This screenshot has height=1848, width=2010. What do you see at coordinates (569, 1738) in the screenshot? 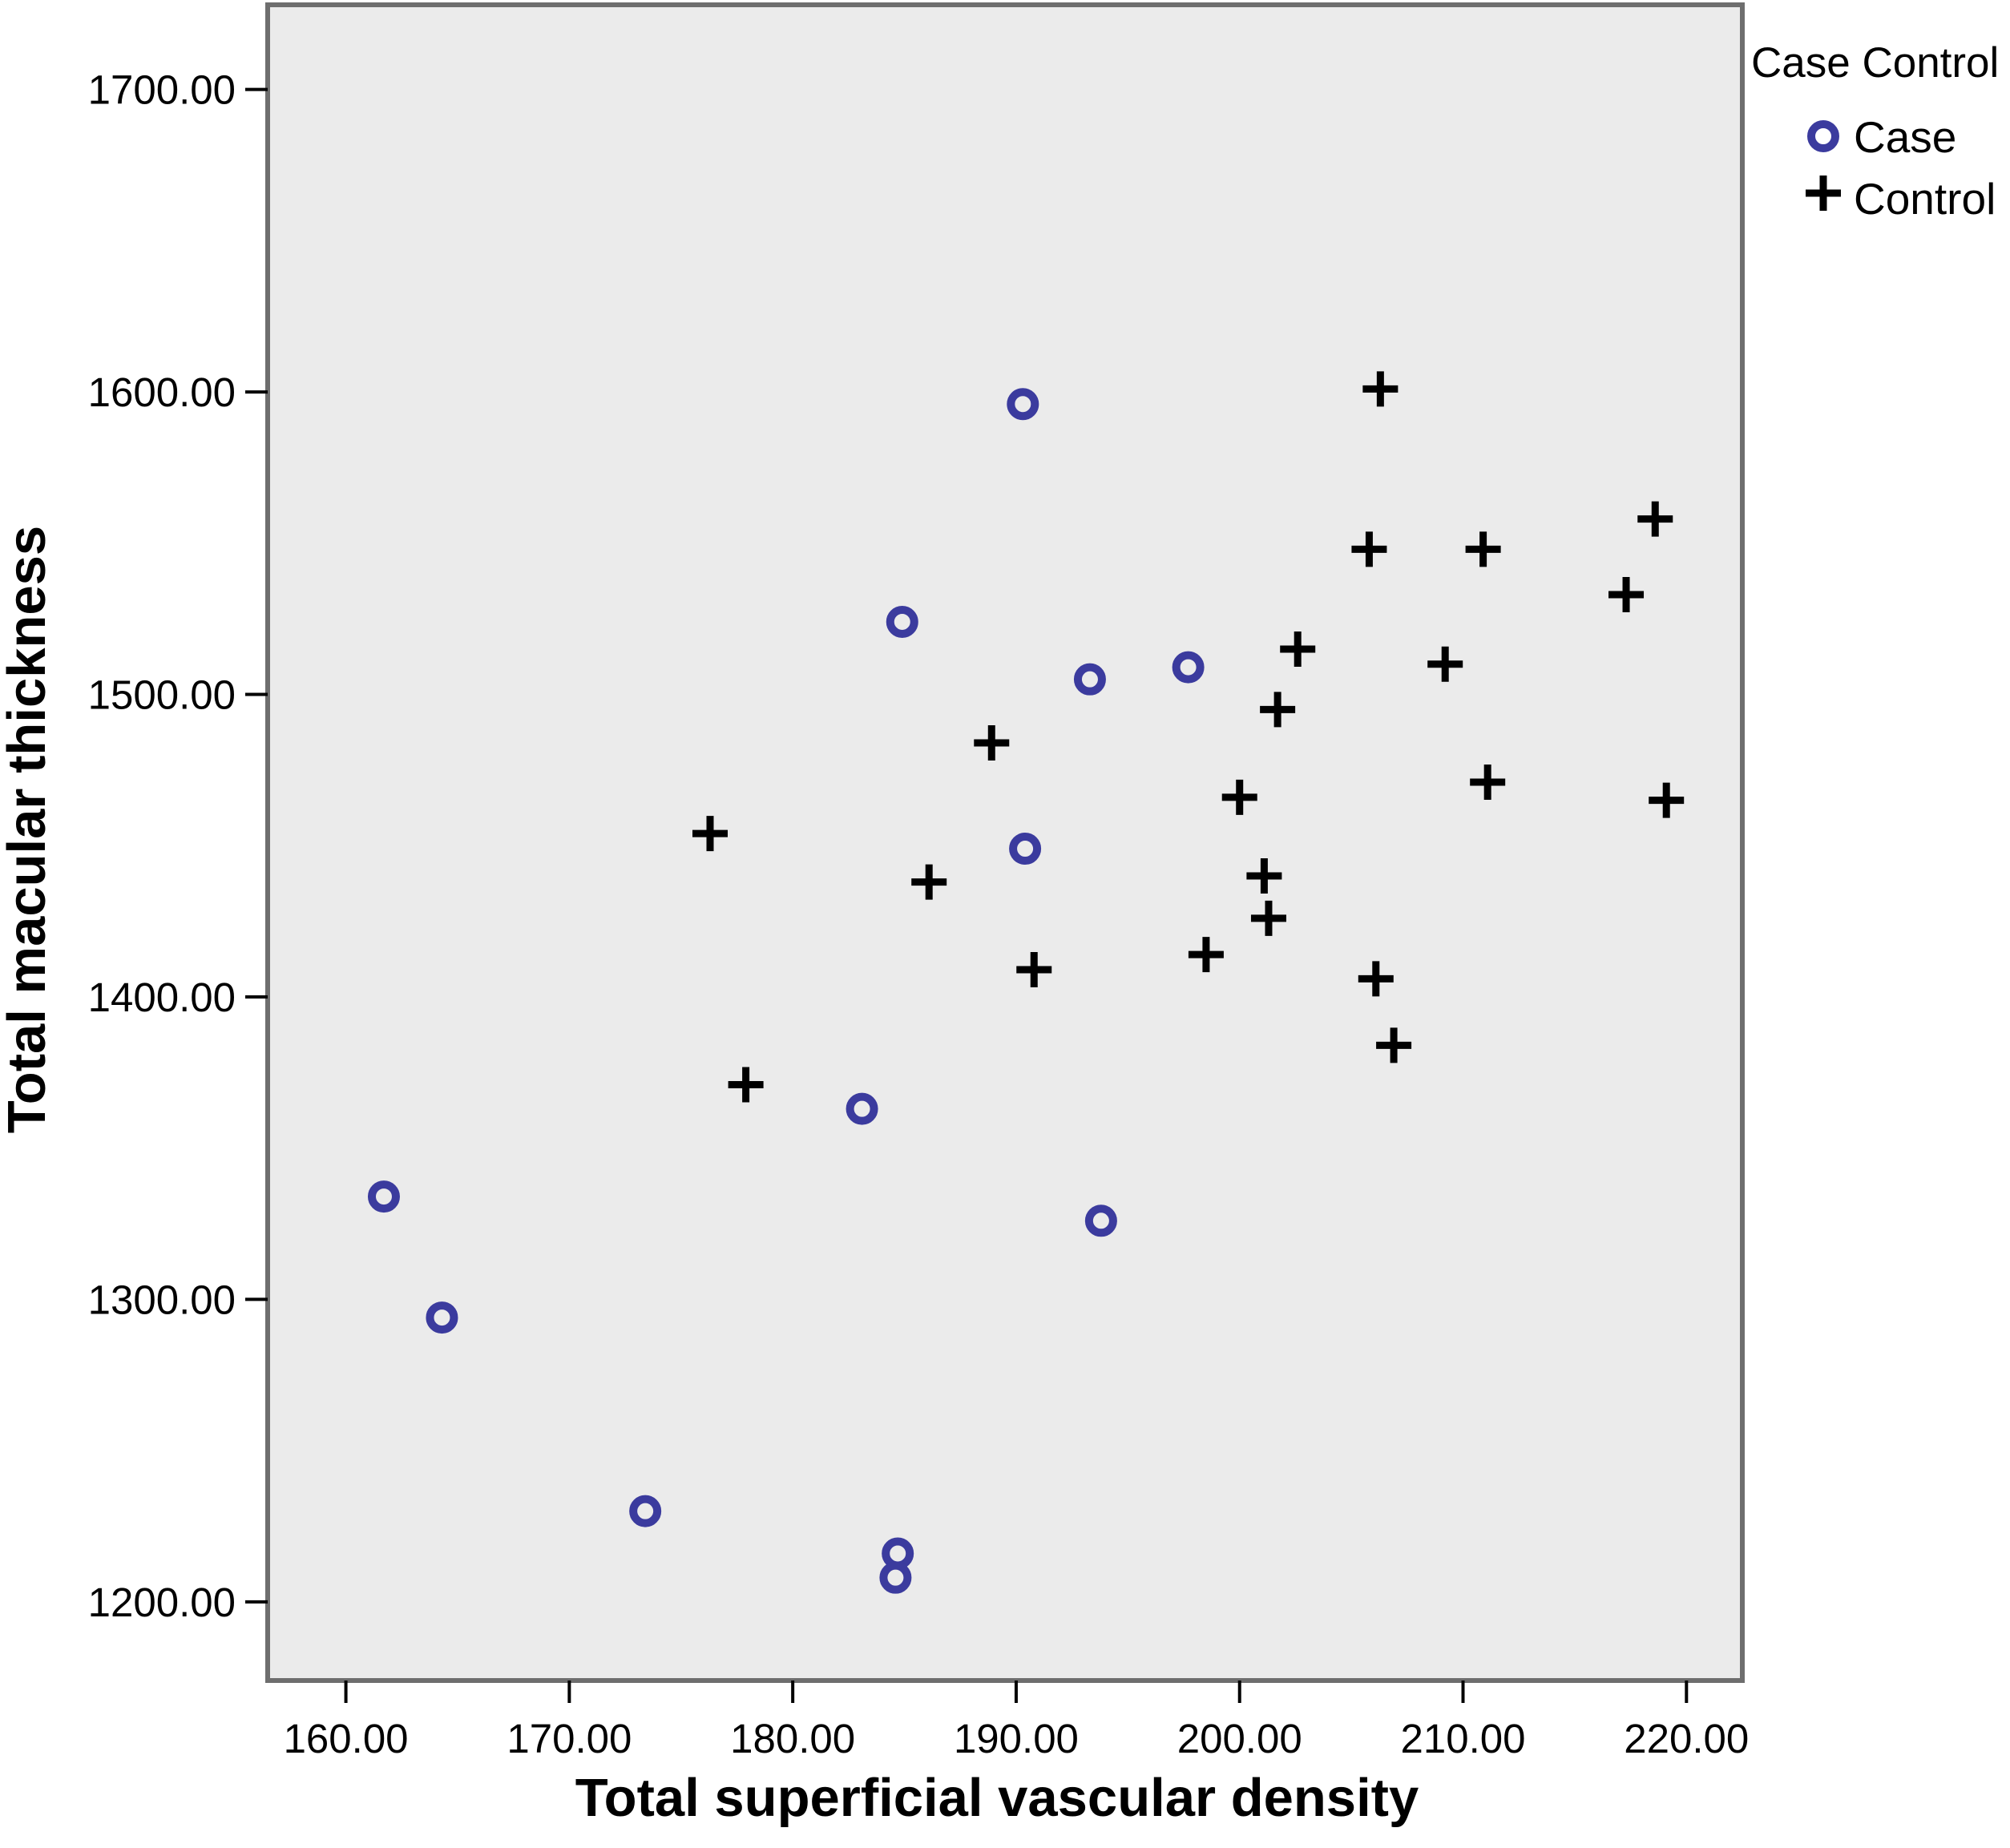
I see `x-tick-label: 170.00` at bounding box center [569, 1738].